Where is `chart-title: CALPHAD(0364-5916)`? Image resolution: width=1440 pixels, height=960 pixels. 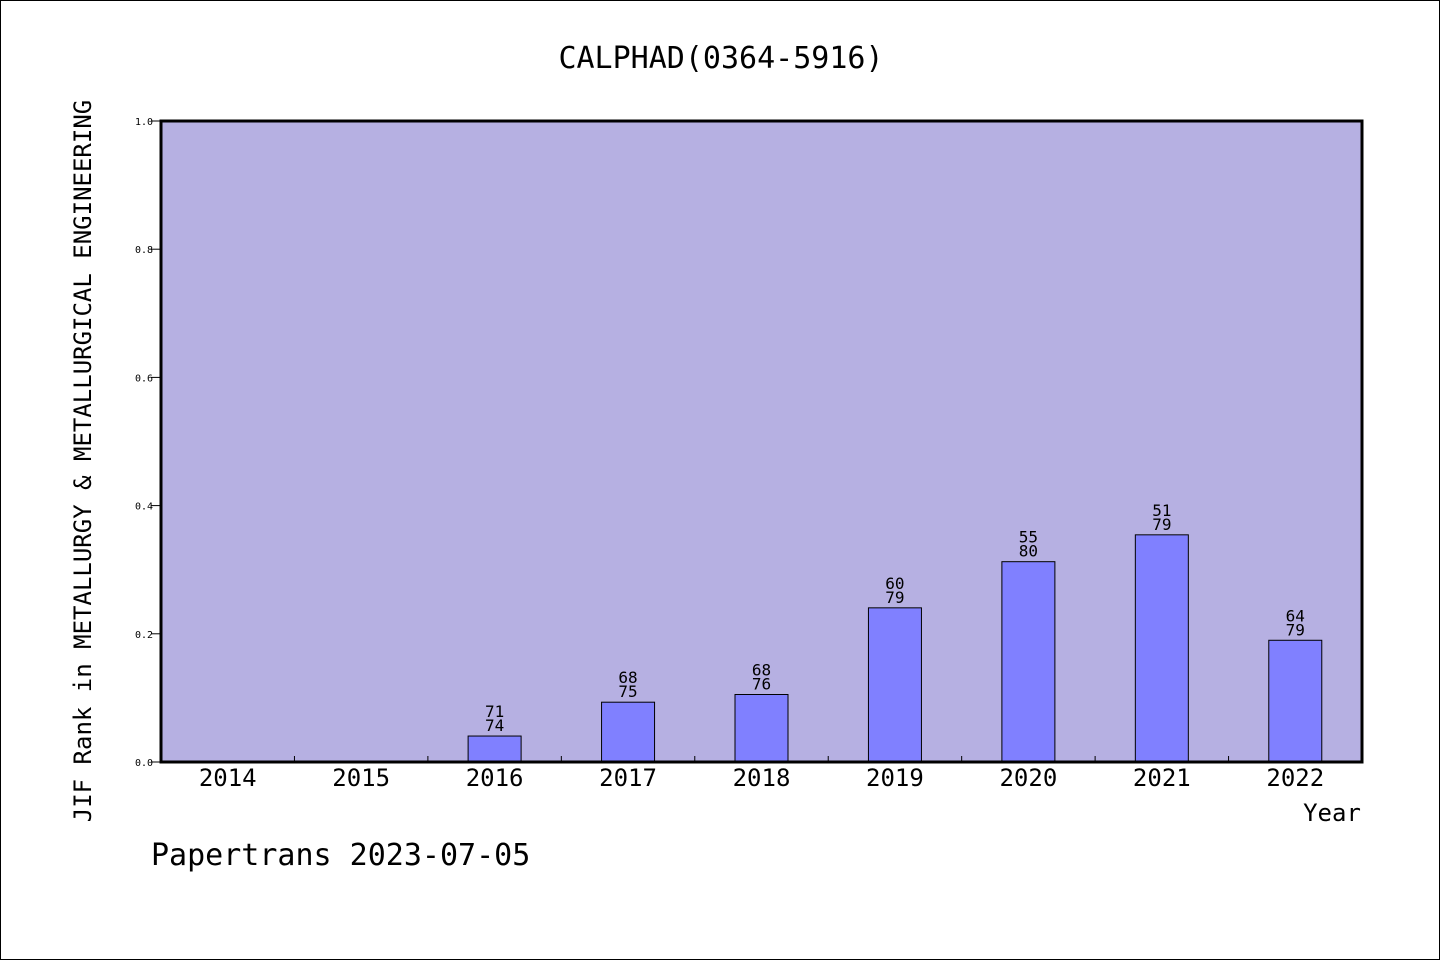 chart-title: CALPHAD(0364-5916) is located at coordinates (720, 58).